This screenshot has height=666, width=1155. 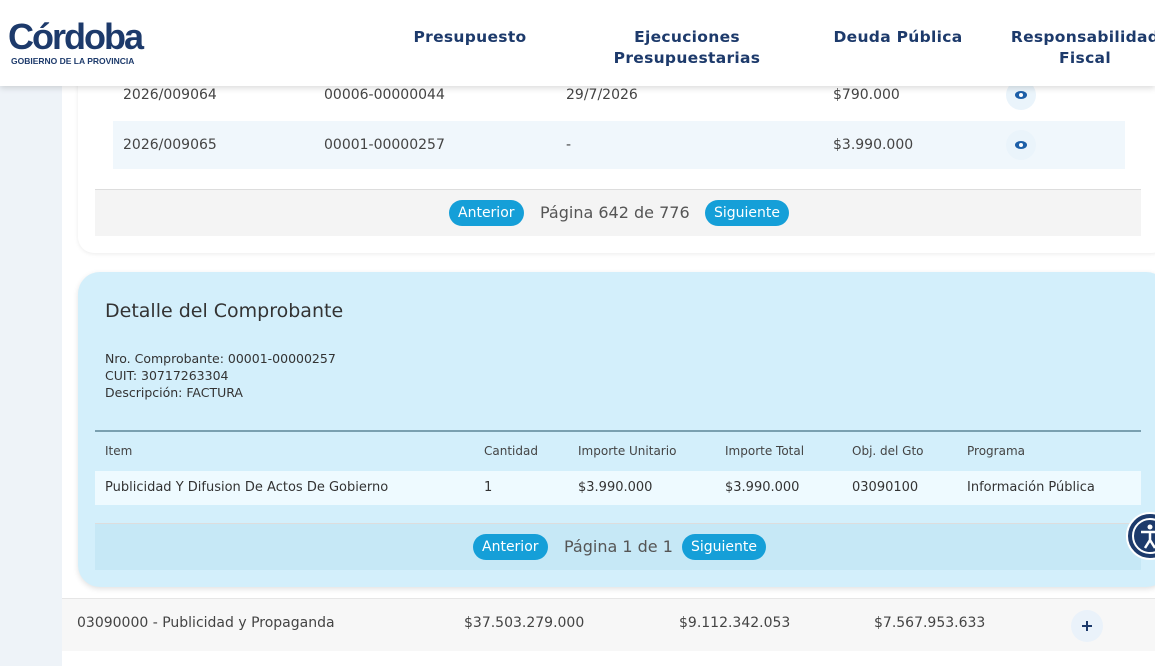 I want to click on column-header: Cantidad, so click(x=511, y=451).